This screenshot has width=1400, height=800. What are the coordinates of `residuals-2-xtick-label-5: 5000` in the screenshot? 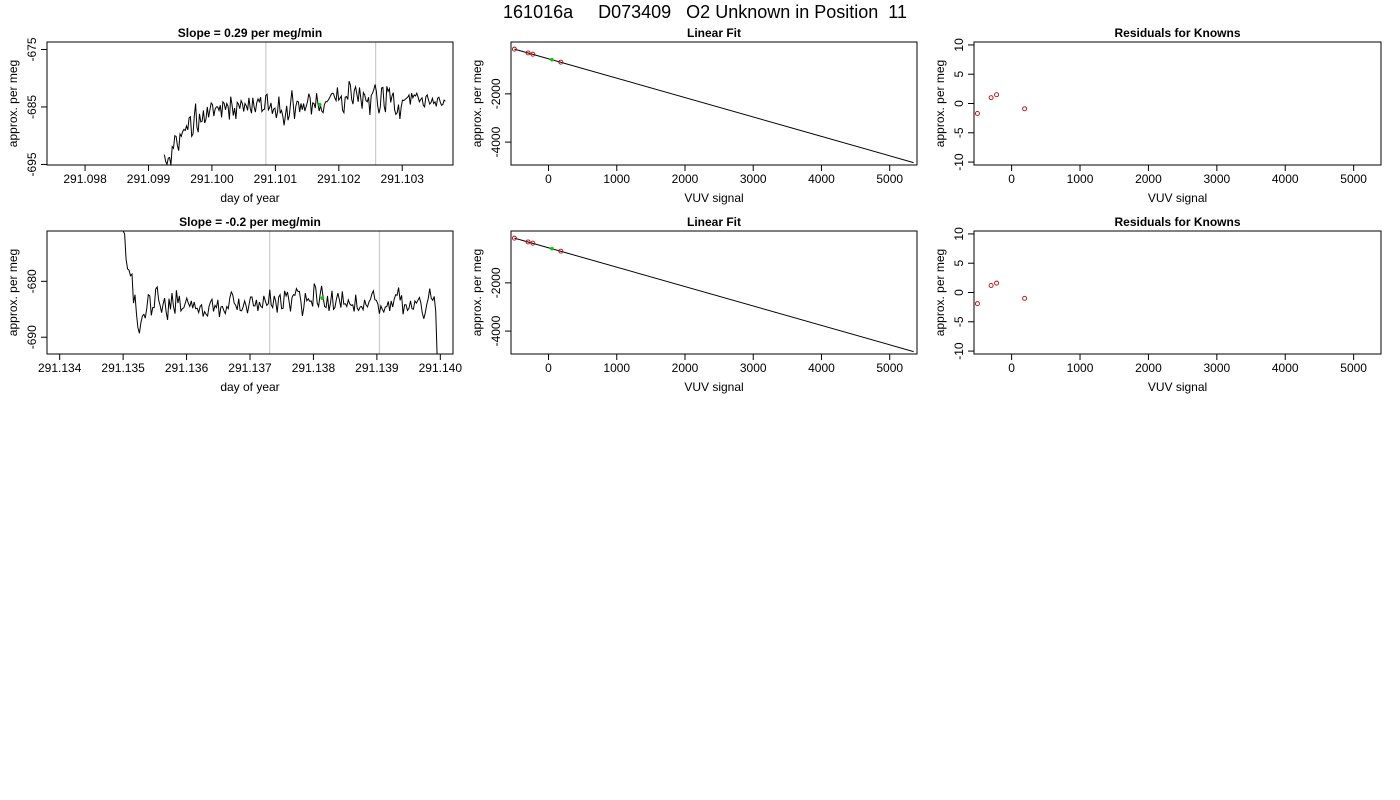 It's located at (1353, 368).